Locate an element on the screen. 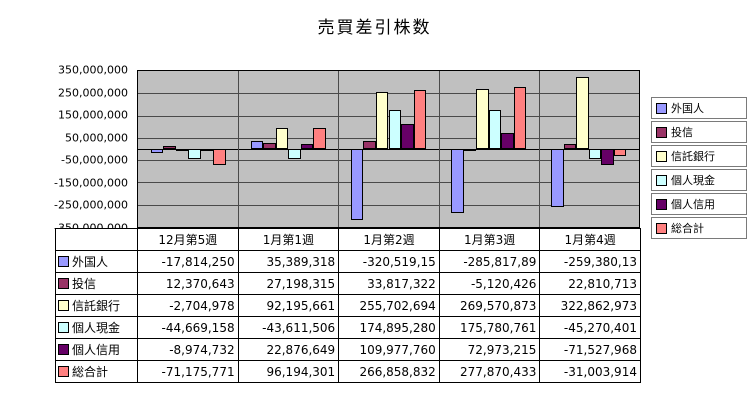 The height and width of the screenshot is (418, 749). bar-個人信用-1月第3週 is located at coordinates (507, 140).